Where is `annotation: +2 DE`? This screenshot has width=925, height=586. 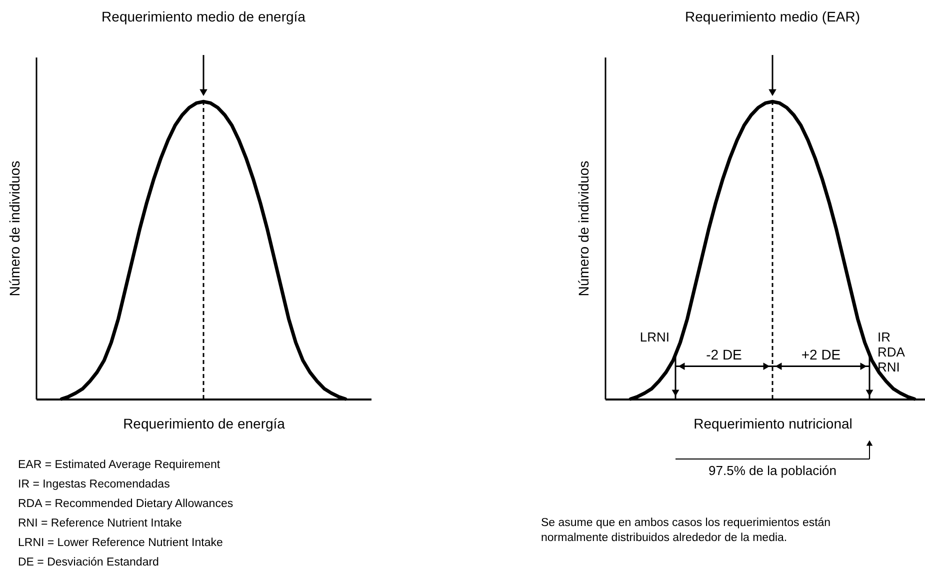 annotation: +2 DE is located at coordinates (821, 354).